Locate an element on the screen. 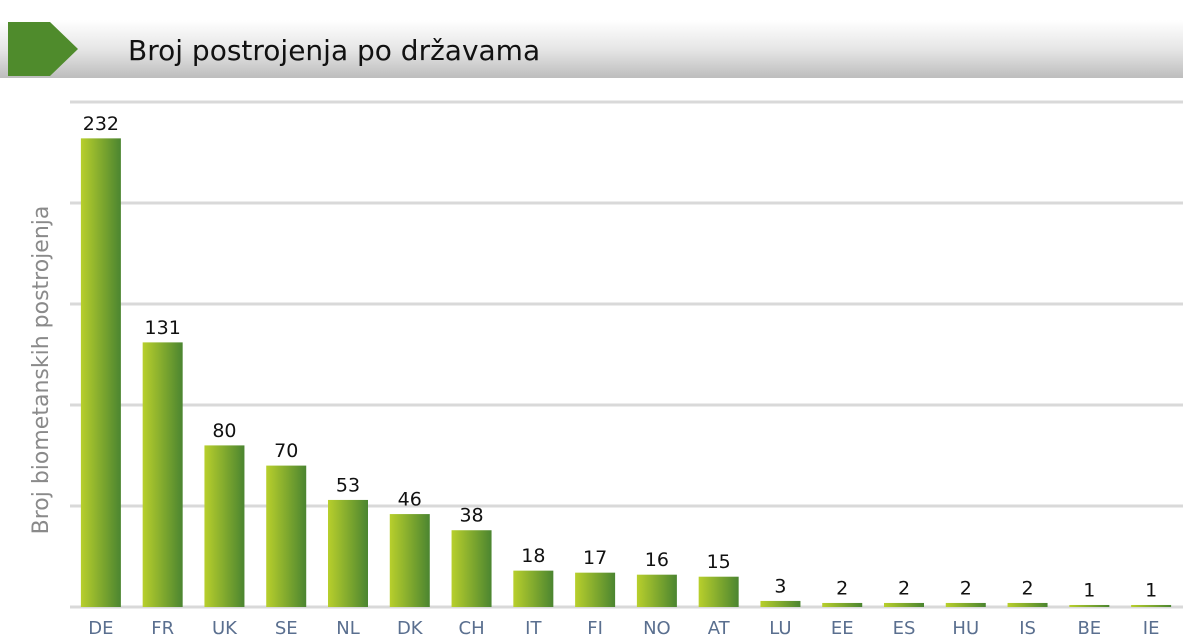  x-tick-label: BE is located at coordinates (1089, 628).